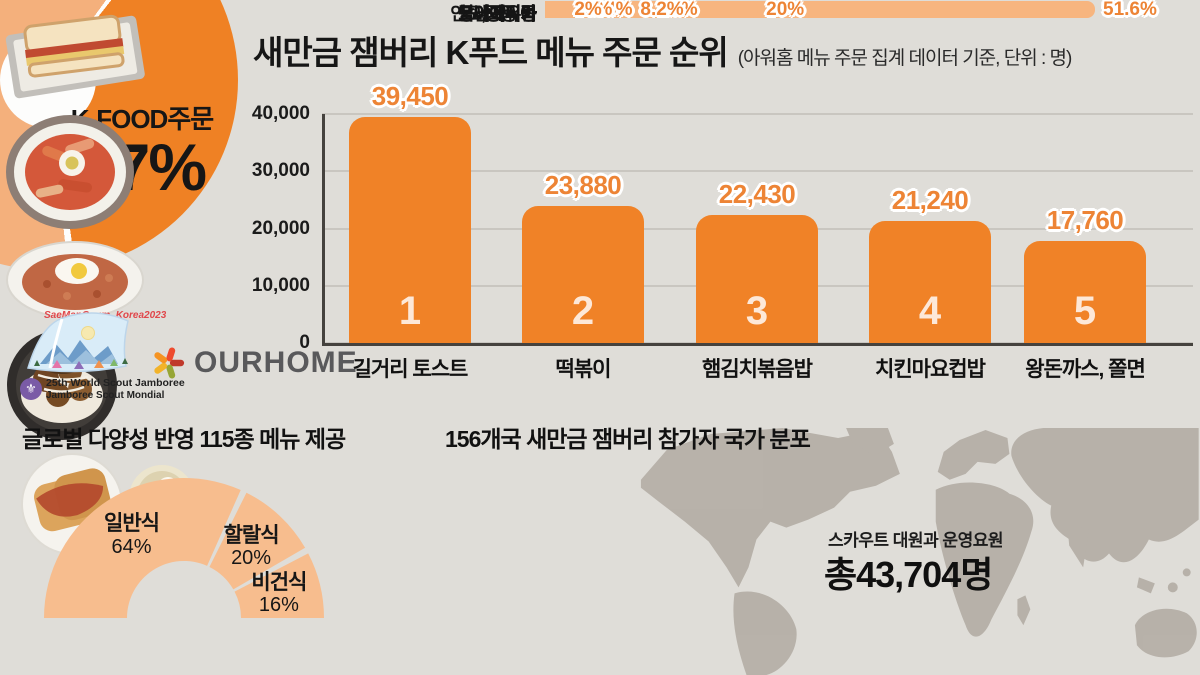 The width and height of the screenshot is (1200, 675). I want to click on bar-rank: 5, so click(1085, 311).